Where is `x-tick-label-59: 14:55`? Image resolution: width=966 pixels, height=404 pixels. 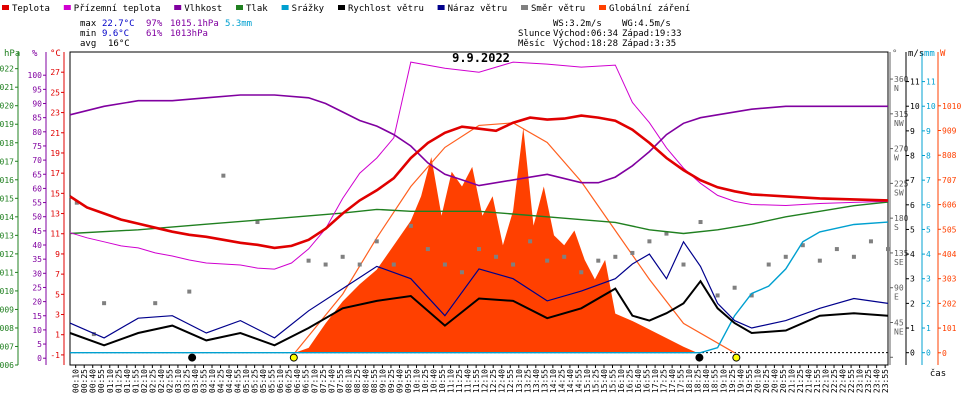
x-tick-label-59: 14:55 is located at coordinates (578, 381).